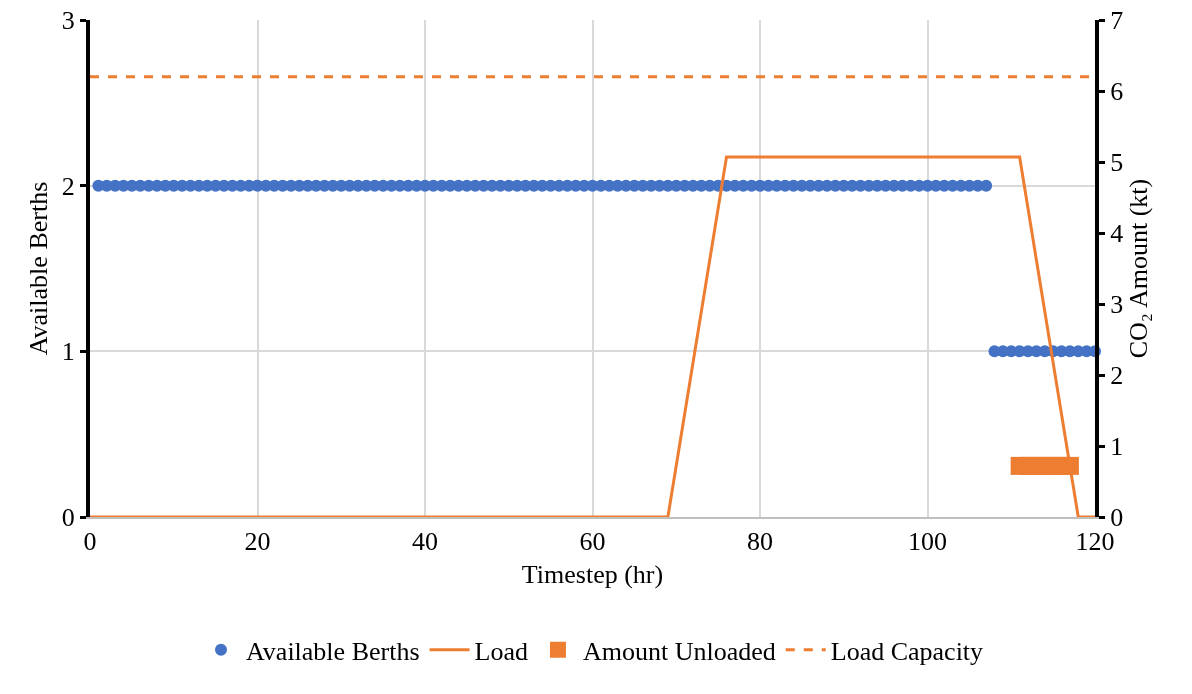 The image size is (1192, 694). I want to click on y2-tick-label: 2, so click(1117, 376).